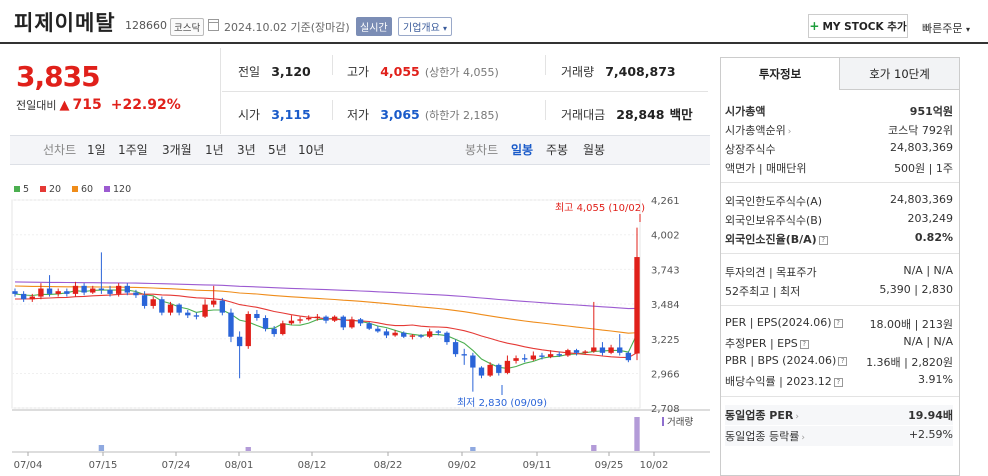 The width and height of the screenshot is (988, 476). Describe the element at coordinates (942, 28) in the screenshot. I see `quick-order-label: 빠른주문` at that location.